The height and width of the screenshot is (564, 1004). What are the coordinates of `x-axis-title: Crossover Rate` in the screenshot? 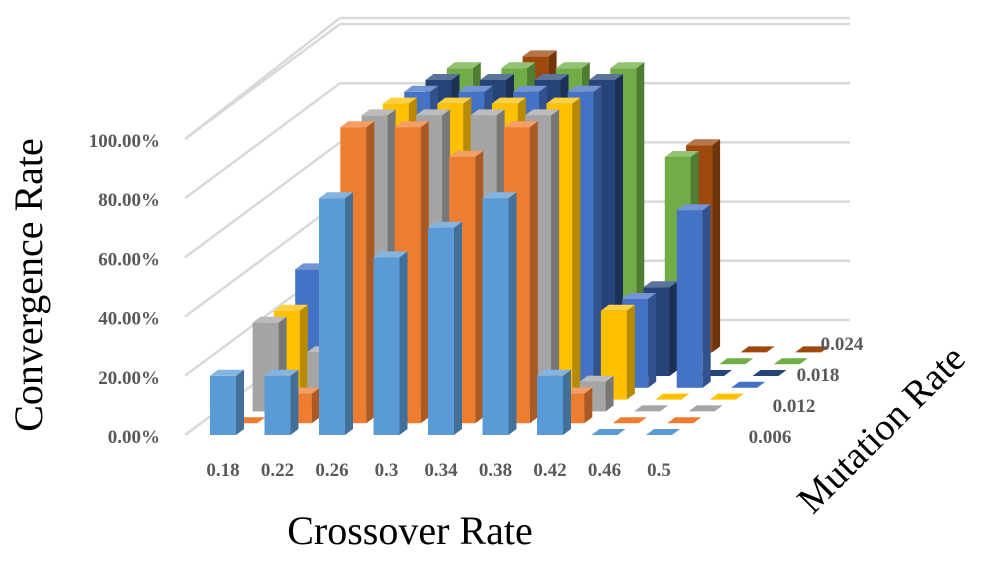 It's located at (410, 530).